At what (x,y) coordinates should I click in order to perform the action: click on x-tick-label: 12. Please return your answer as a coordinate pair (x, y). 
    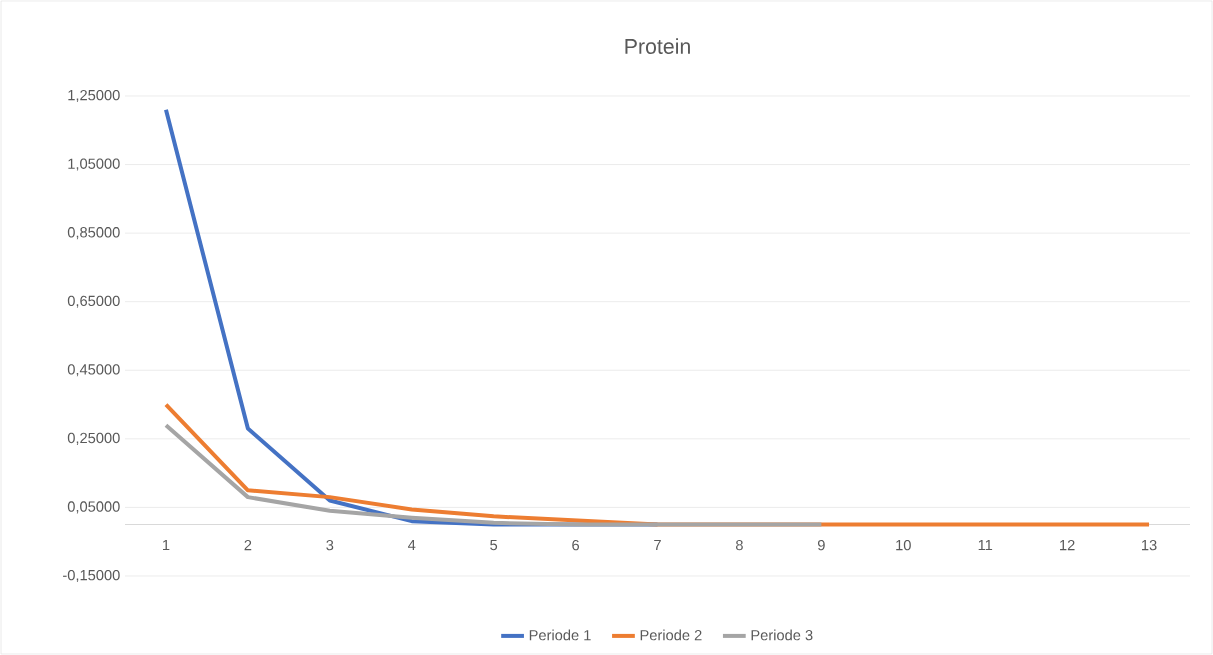
    Looking at the image, I should click on (1067, 545).